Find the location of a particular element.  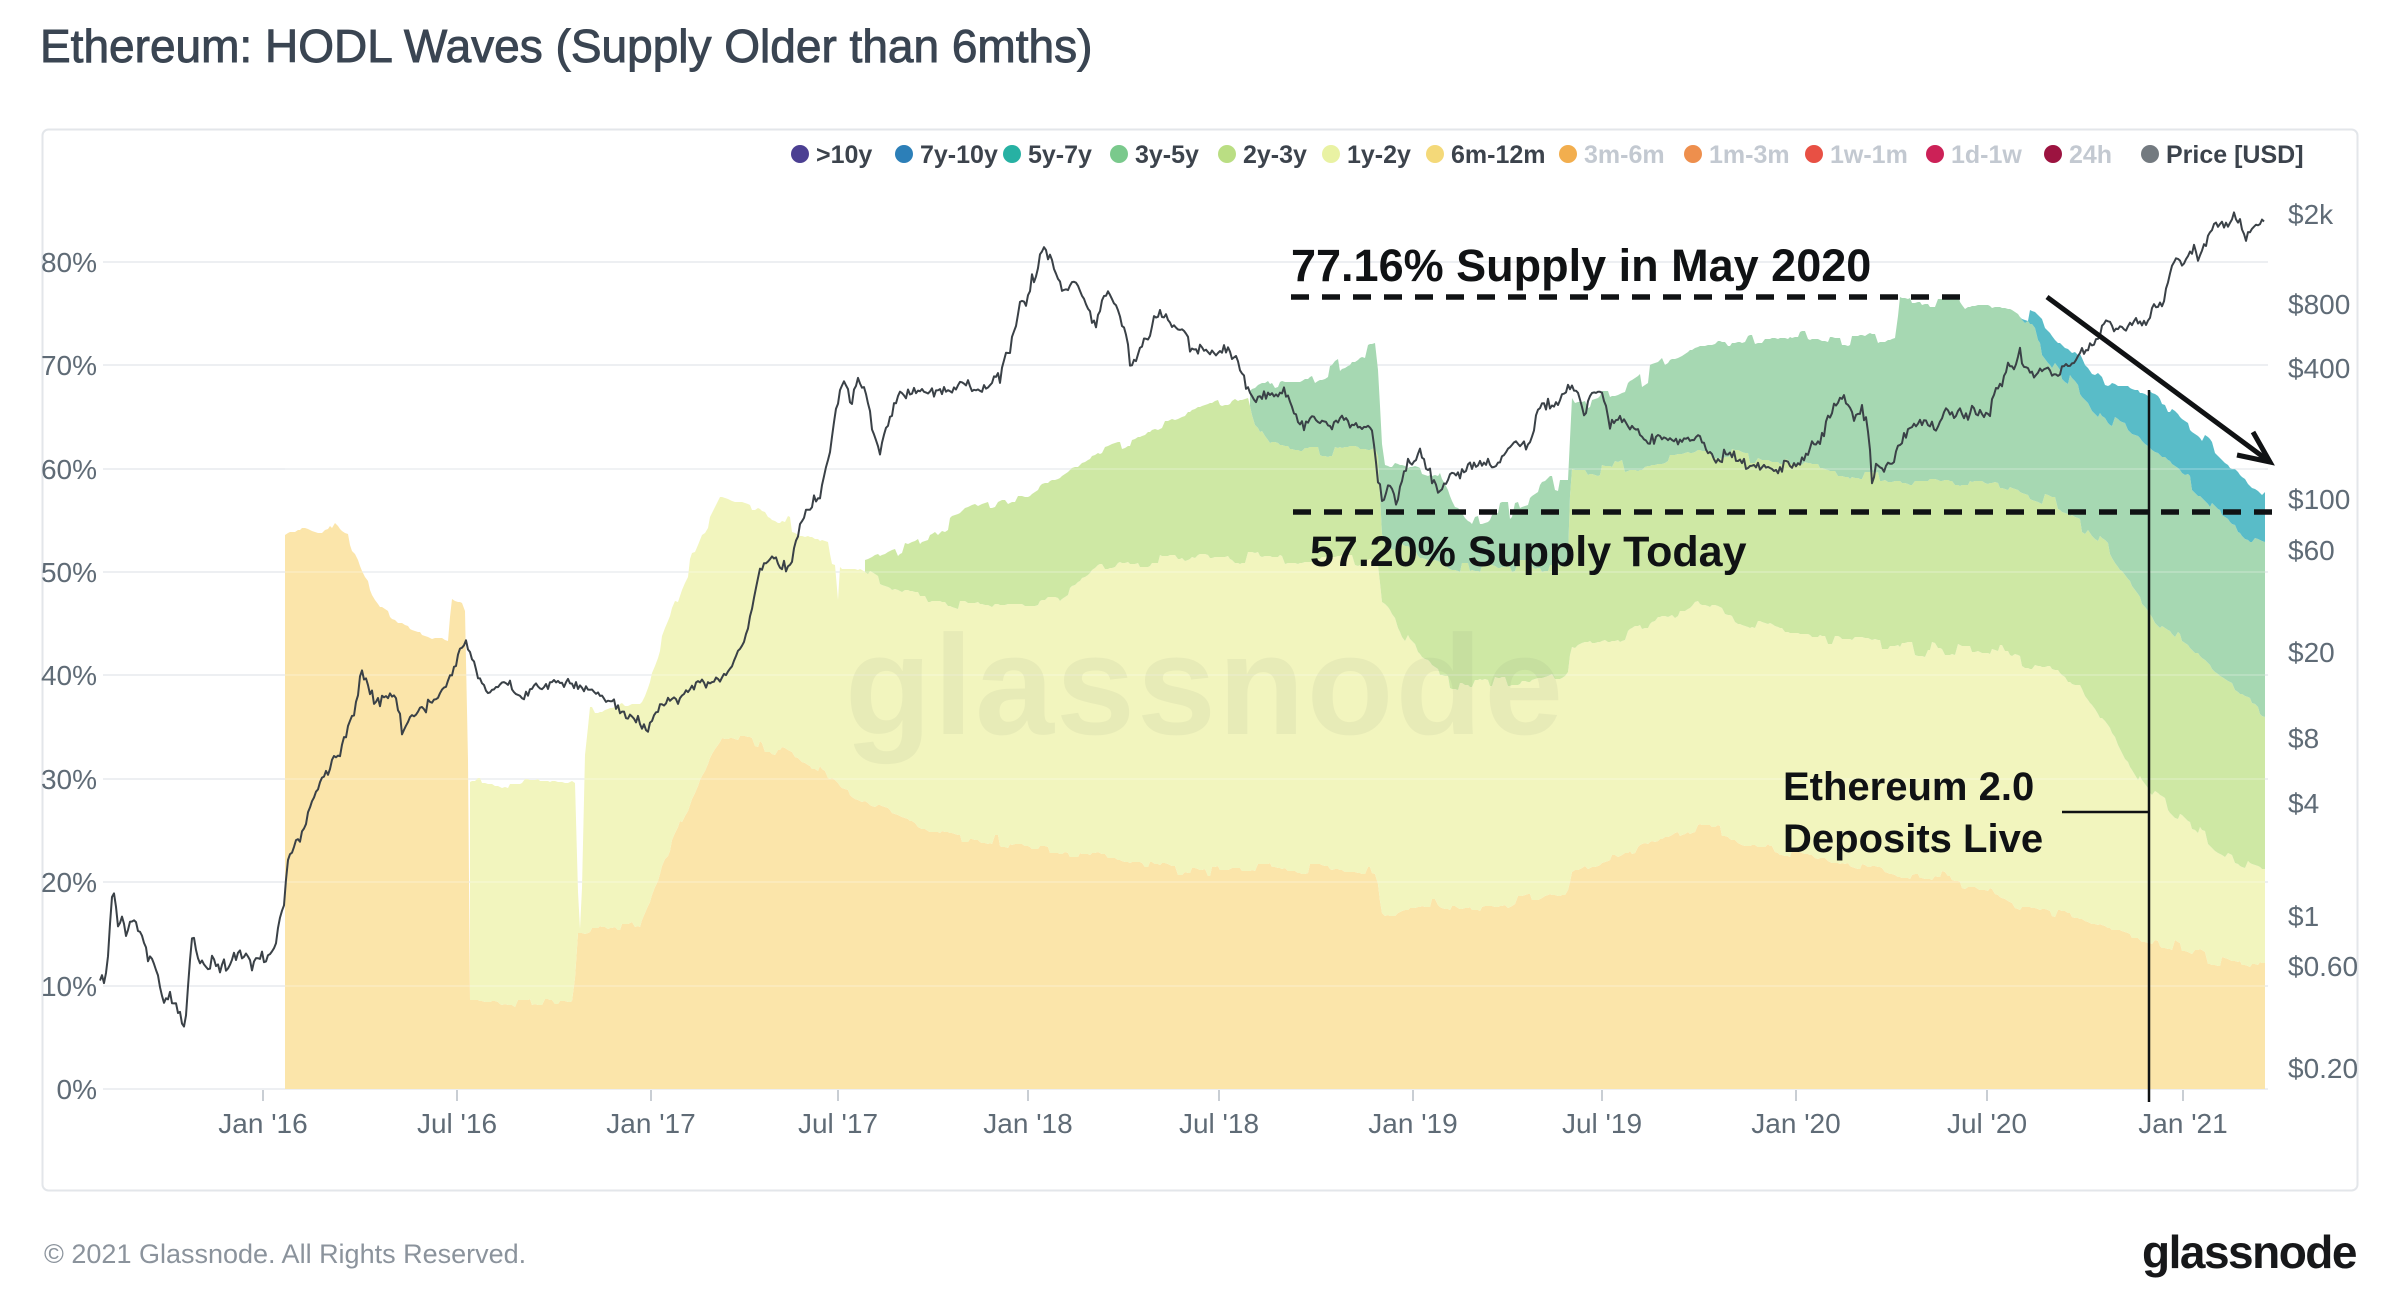

svg-text: 1d-1w is located at coordinates (1986, 155).